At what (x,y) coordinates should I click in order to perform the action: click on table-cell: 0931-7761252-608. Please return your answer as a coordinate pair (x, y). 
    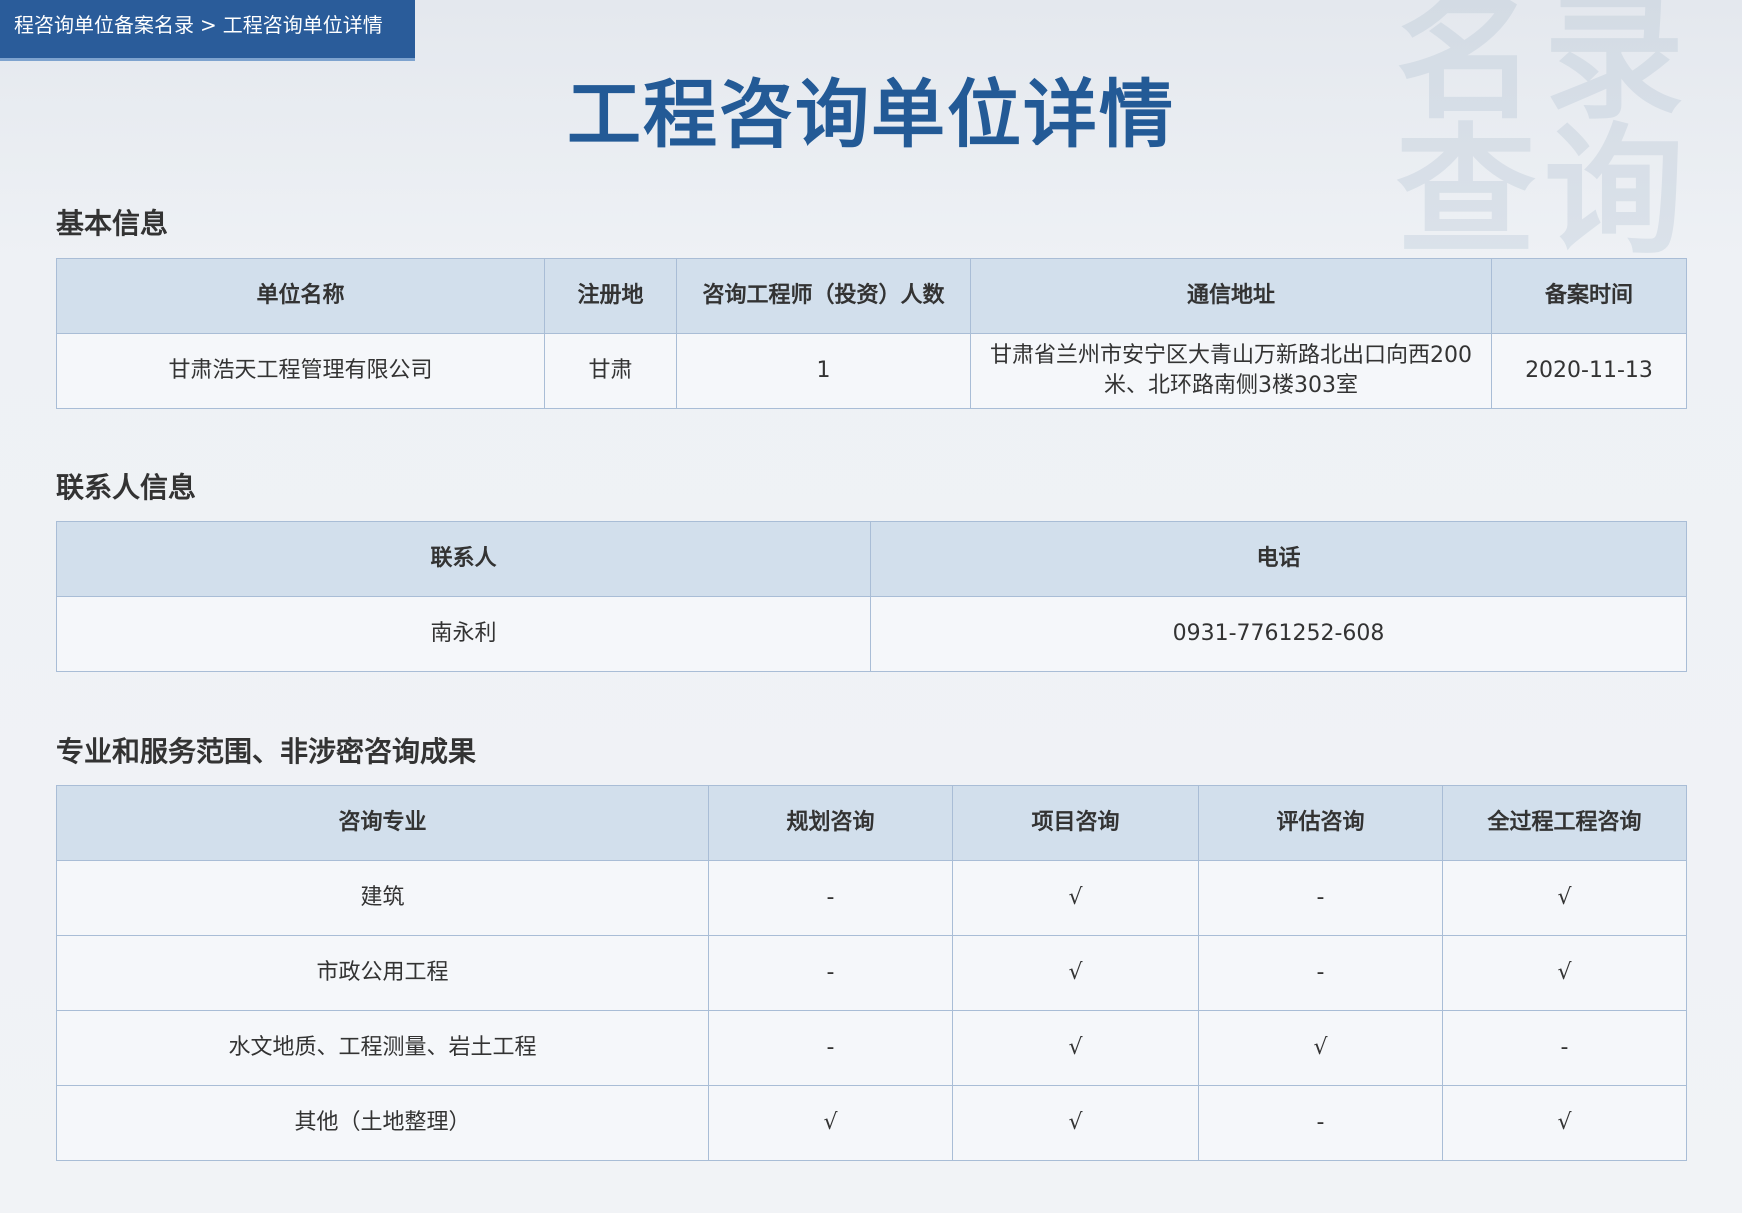
    Looking at the image, I should click on (1278, 634).